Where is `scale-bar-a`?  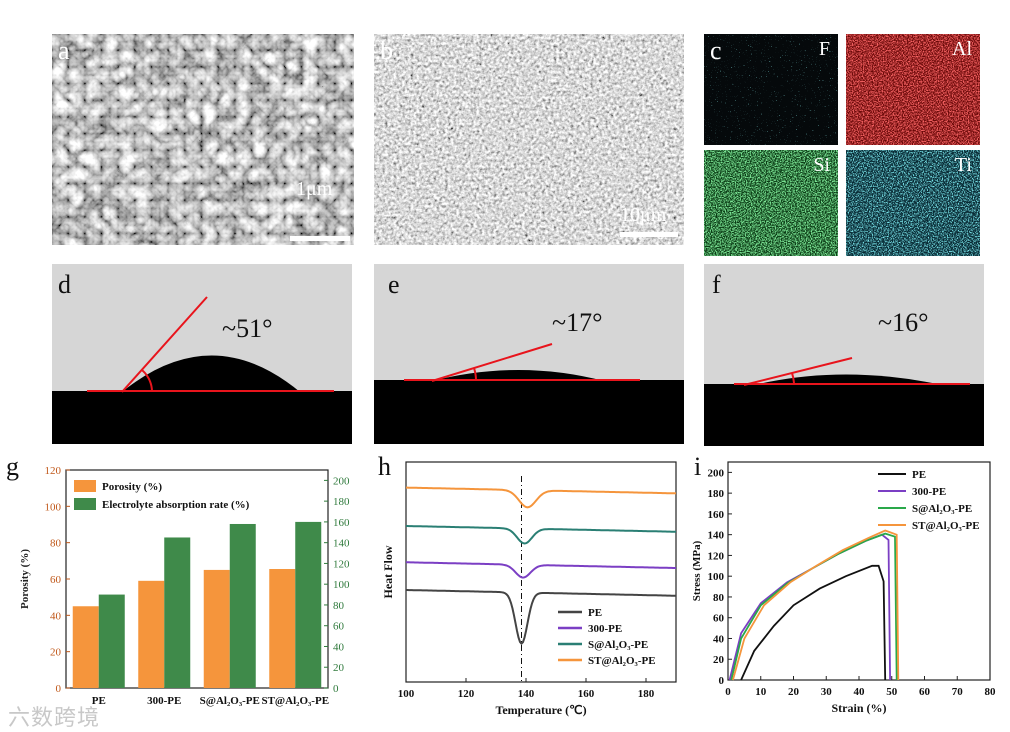
scale-bar-a is located at coordinates (320, 238).